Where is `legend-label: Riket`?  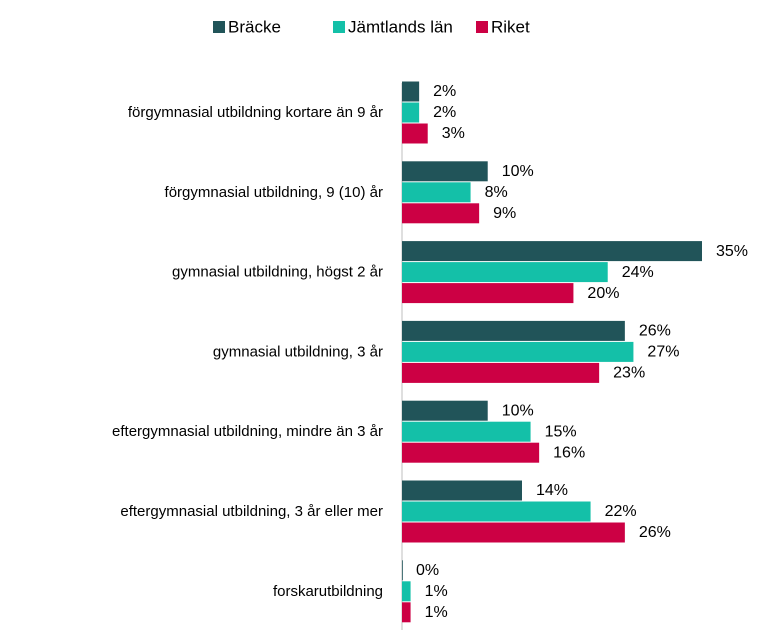 legend-label: Riket is located at coordinates (510, 26).